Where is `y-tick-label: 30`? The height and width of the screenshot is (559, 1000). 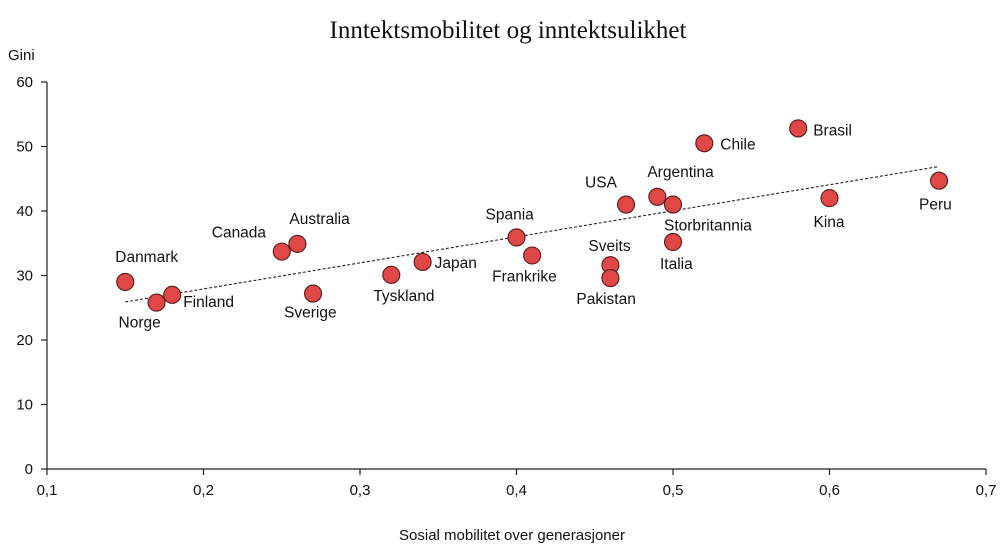 y-tick-label: 30 is located at coordinates (24, 276).